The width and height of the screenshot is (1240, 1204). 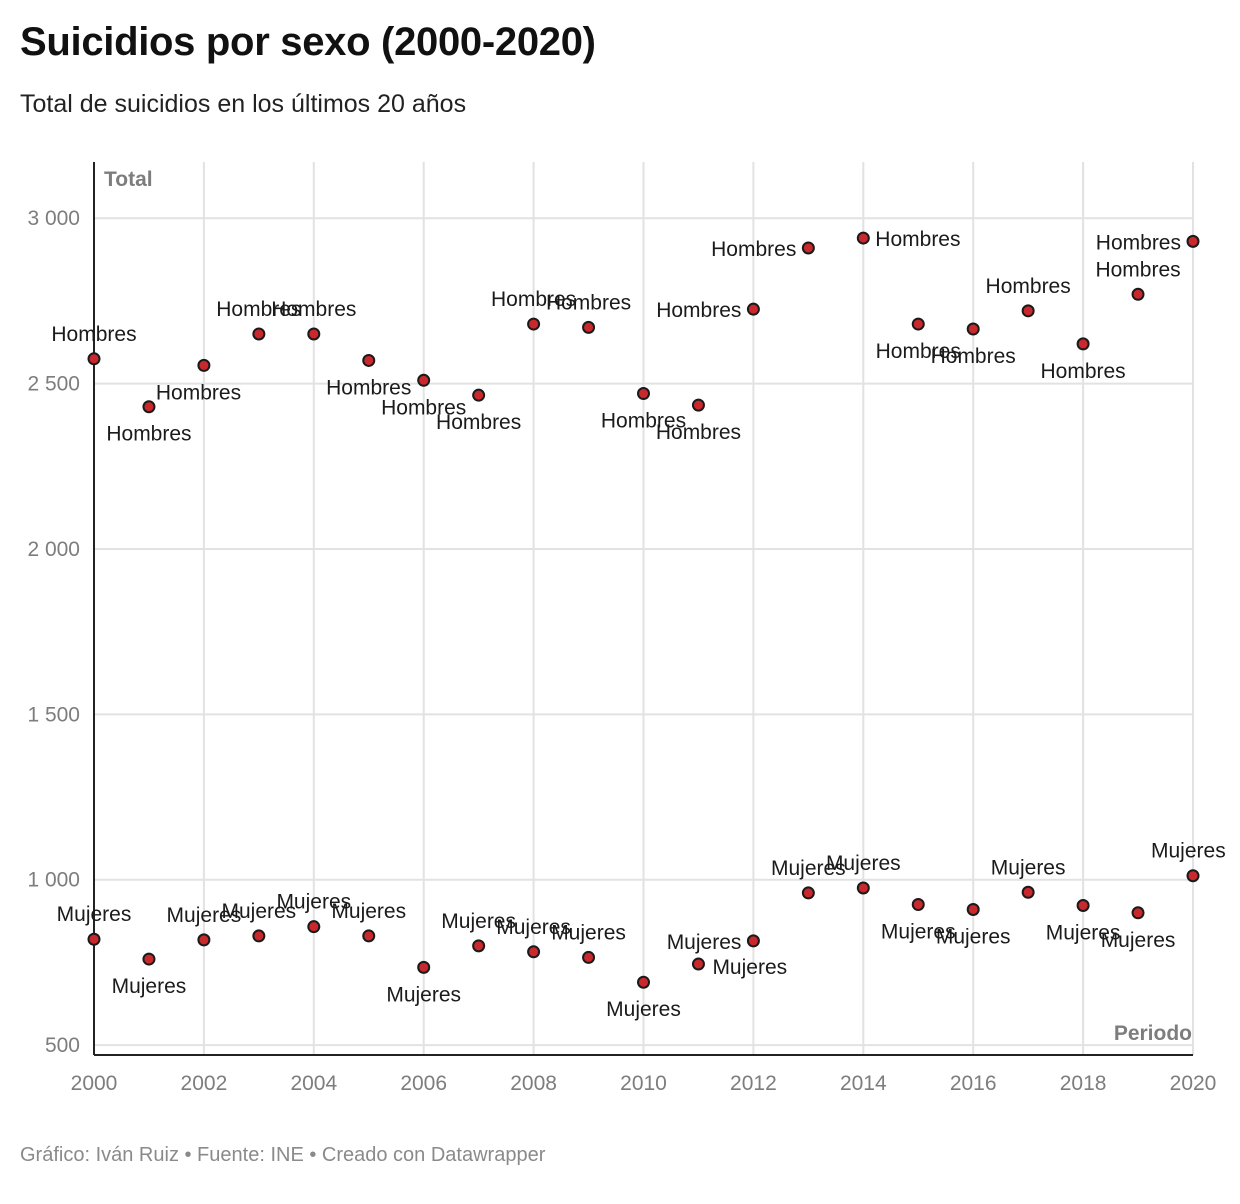 I want to click on x-tick-label: 2010, so click(x=643, y=1083).